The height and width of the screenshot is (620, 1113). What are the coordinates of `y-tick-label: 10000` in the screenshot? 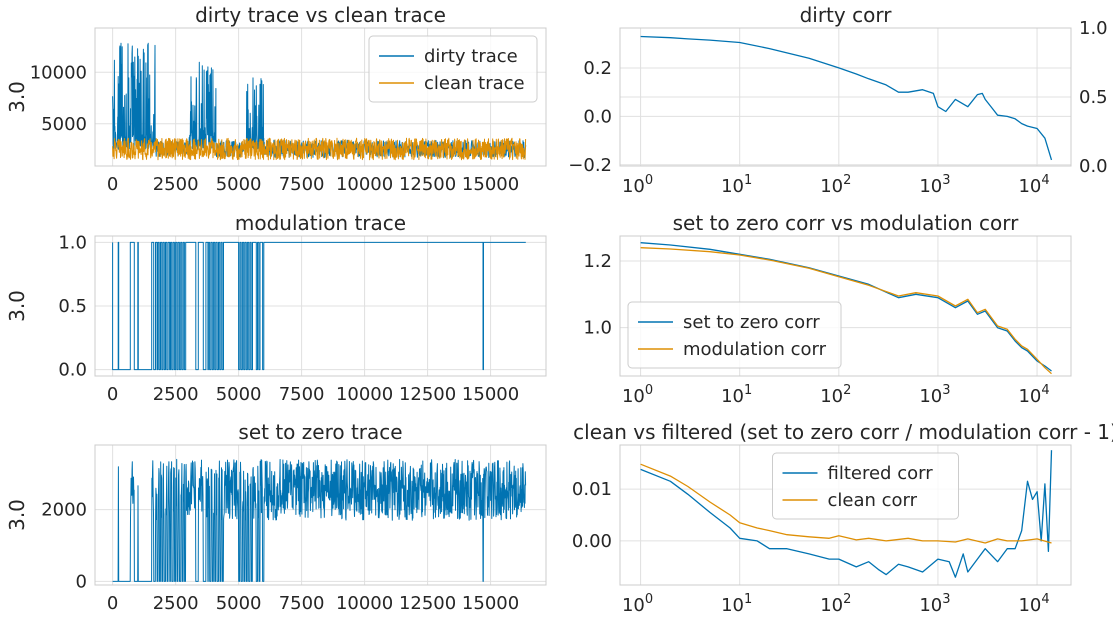 It's located at (58, 72).